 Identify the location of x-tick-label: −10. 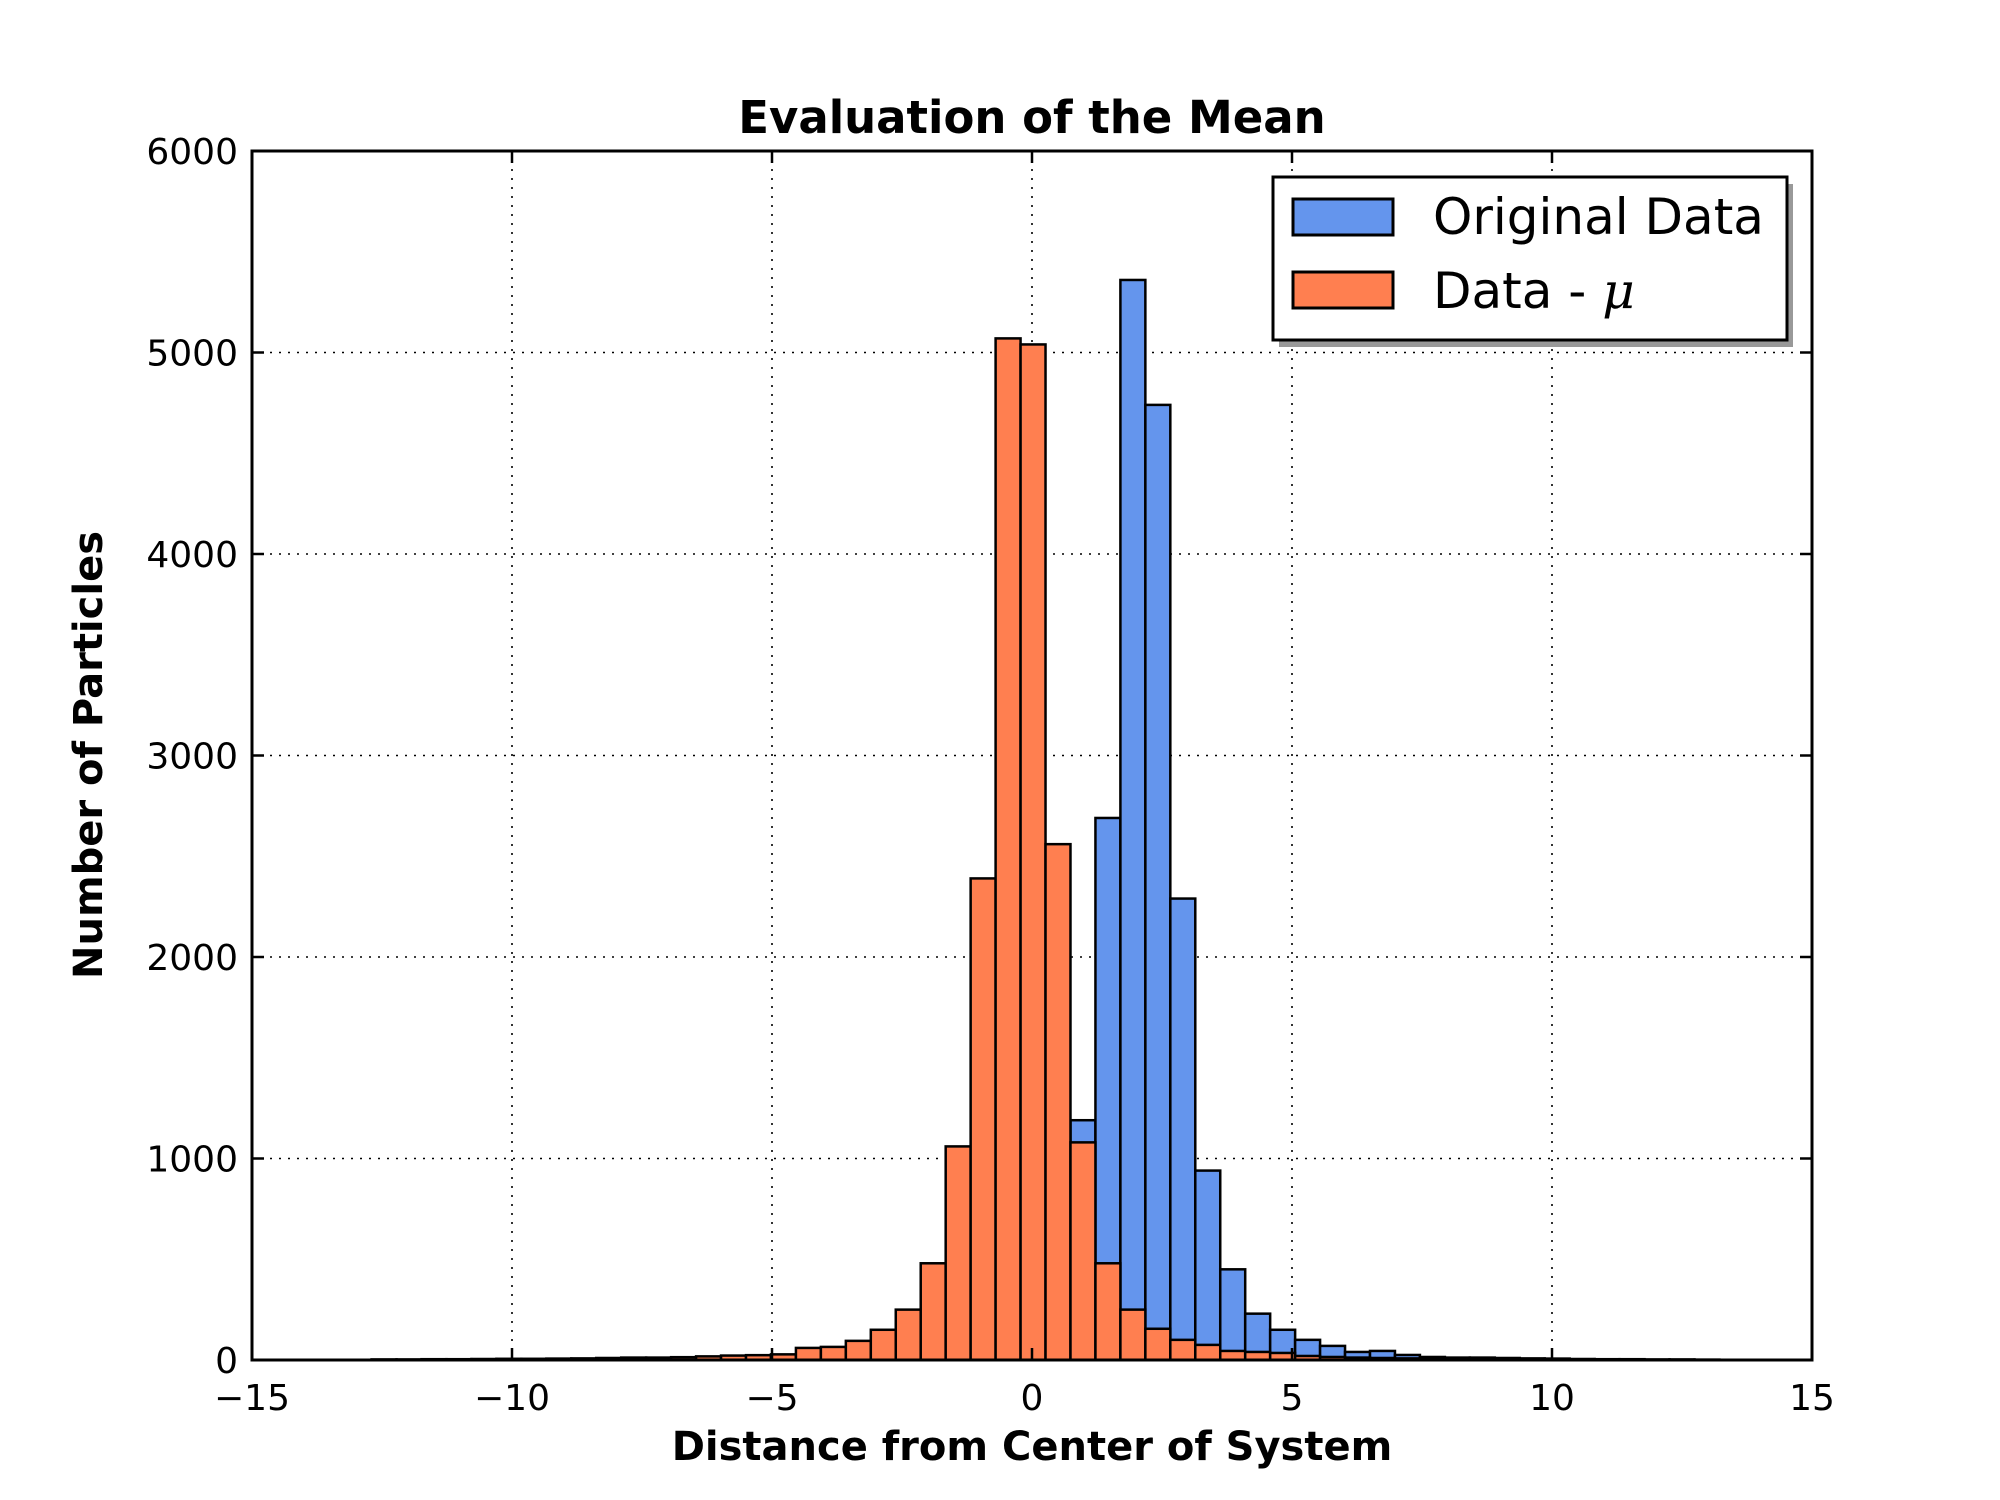
(512, 1398).